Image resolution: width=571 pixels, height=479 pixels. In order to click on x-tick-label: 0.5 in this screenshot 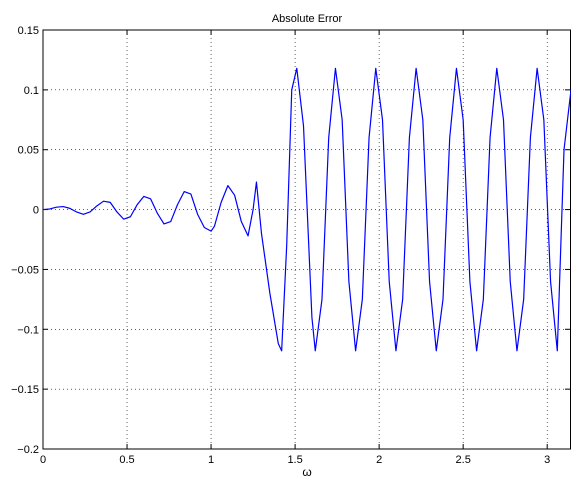, I will do `click(126, 460)`.